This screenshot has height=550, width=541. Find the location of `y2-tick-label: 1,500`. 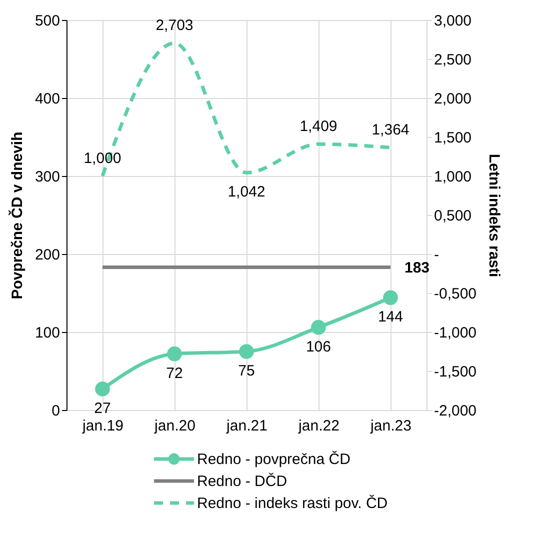

y2-tick-label: 1,500 is located at coordinates (453, 138).